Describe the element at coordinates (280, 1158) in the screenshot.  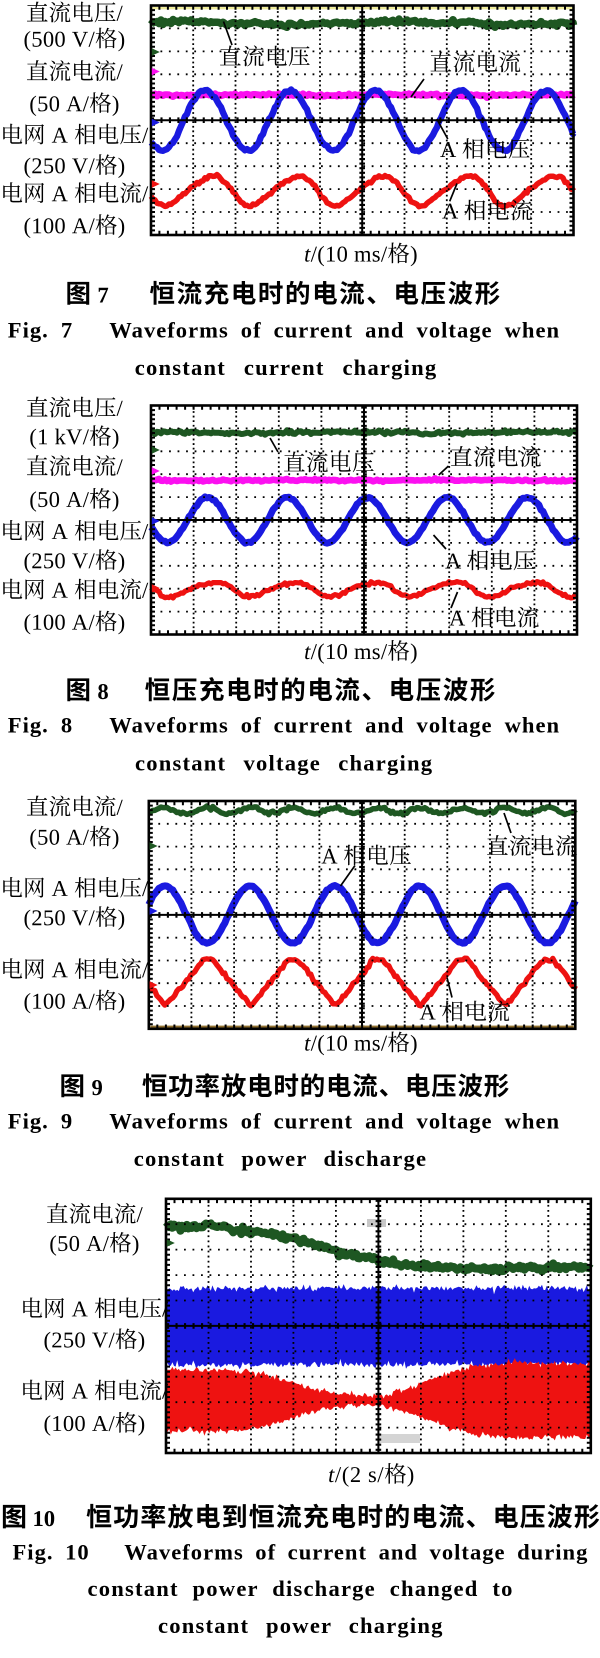
I see `svg-text: constant power discharge` at that location.